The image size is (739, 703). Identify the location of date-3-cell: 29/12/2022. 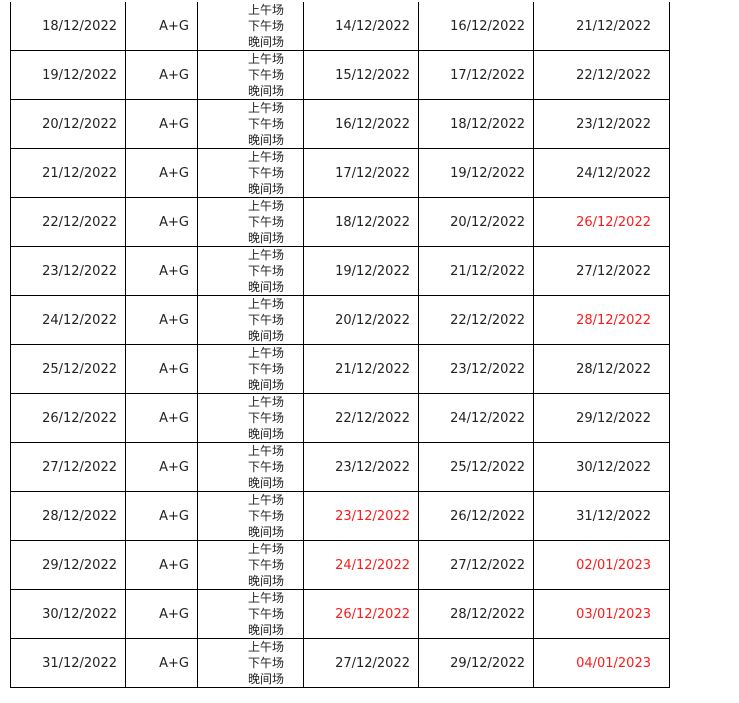
(601, 418).